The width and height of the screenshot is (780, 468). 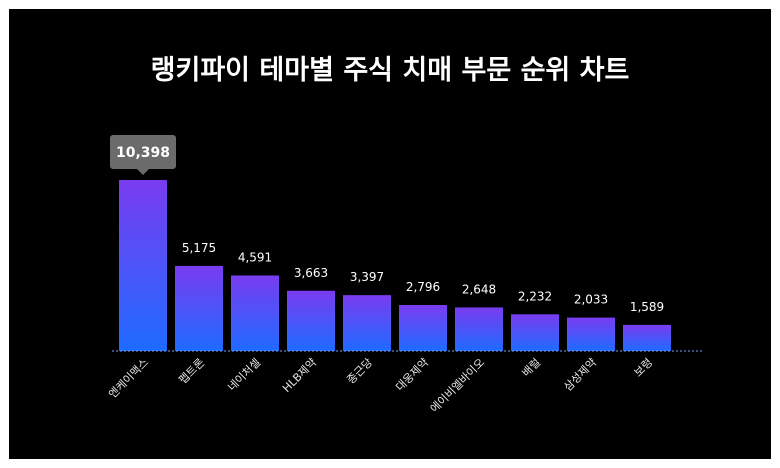 I want to click on value-label-8: 2,232, so click(x=535, y=296).